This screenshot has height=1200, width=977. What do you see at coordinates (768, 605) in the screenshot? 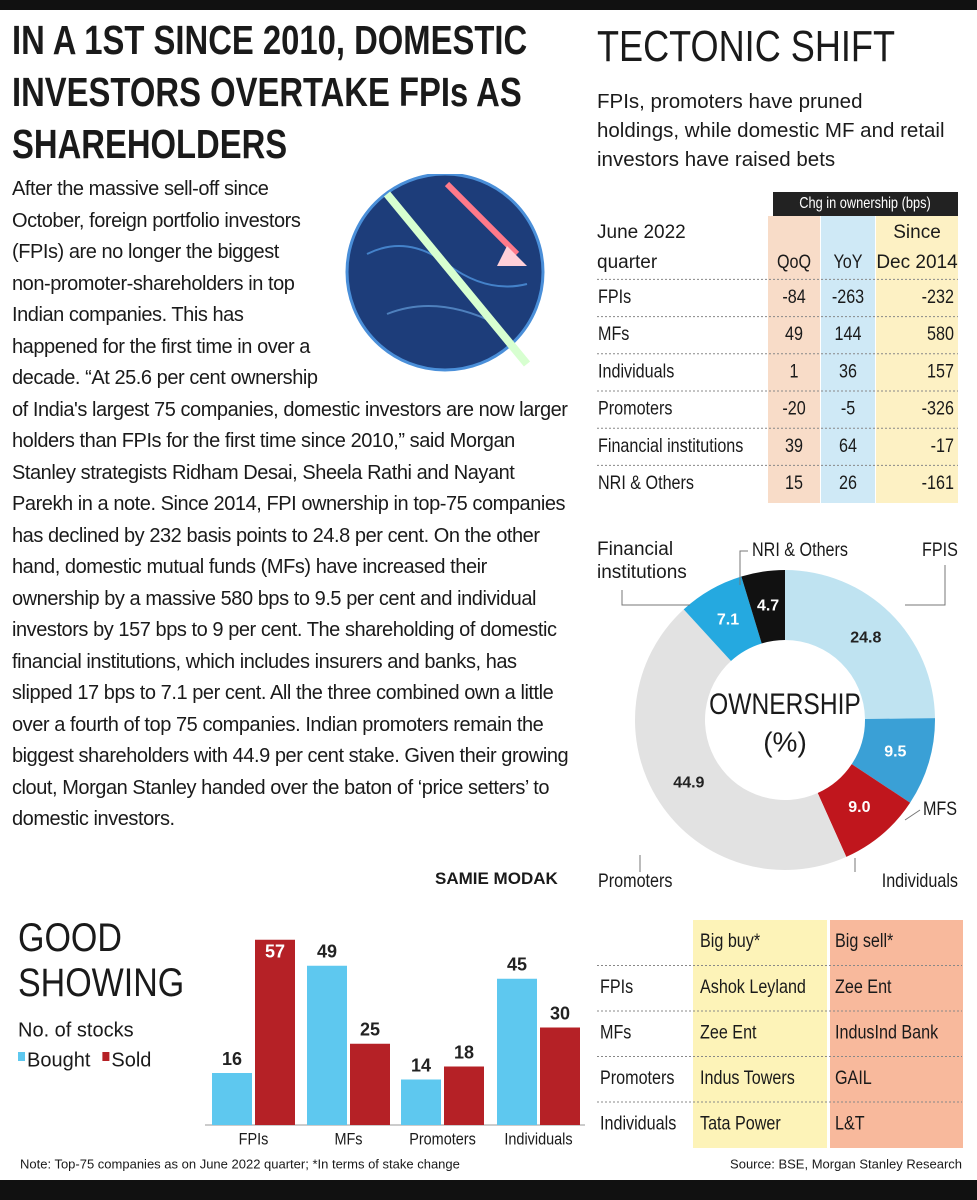
I see `slice-label: 4.7` at bounding box center [768, 605].